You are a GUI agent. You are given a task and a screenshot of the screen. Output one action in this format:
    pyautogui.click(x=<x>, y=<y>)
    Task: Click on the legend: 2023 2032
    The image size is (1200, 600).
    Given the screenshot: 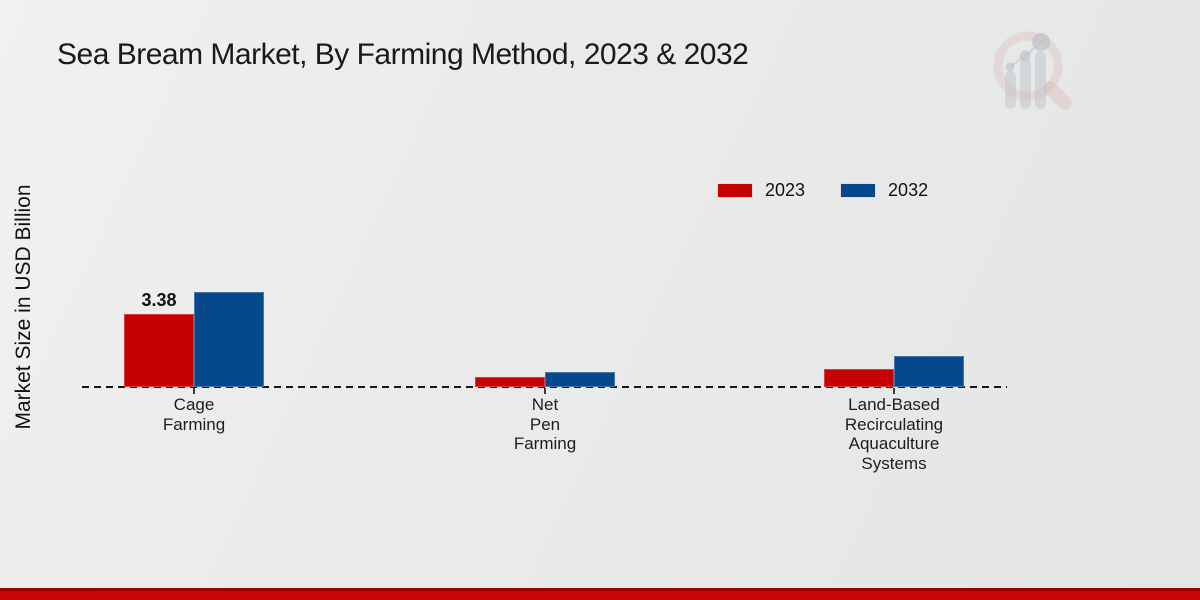 What is the action you would take?
    pyautogui.click(x=823, y=190)
    